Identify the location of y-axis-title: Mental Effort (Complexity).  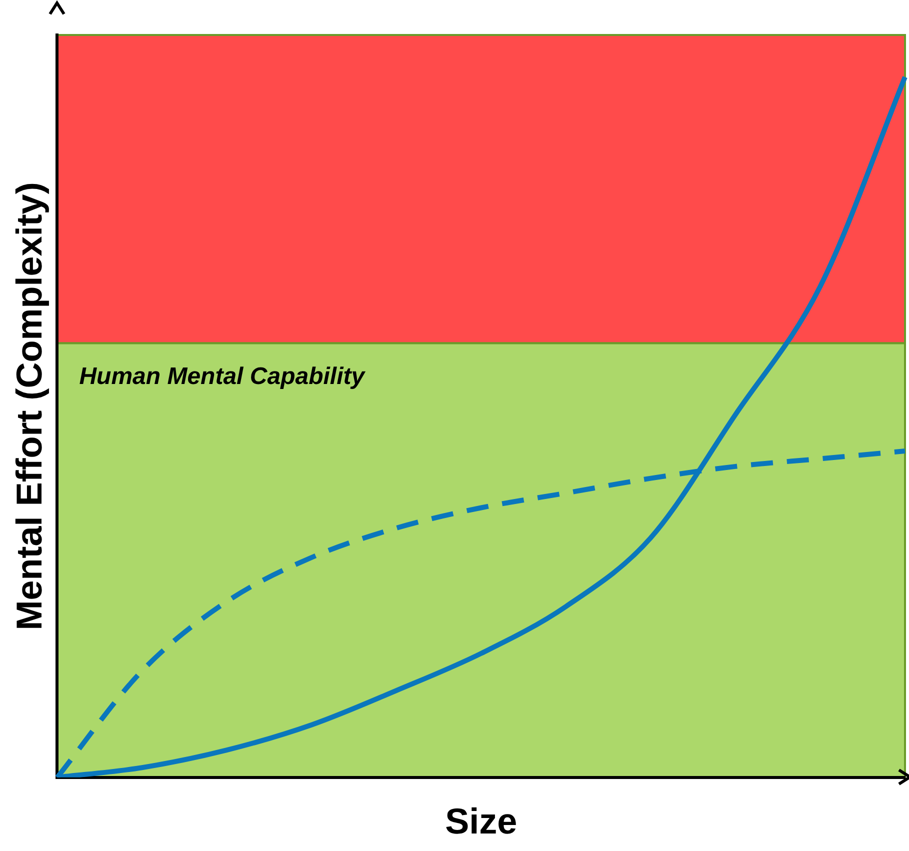
(29, 406).